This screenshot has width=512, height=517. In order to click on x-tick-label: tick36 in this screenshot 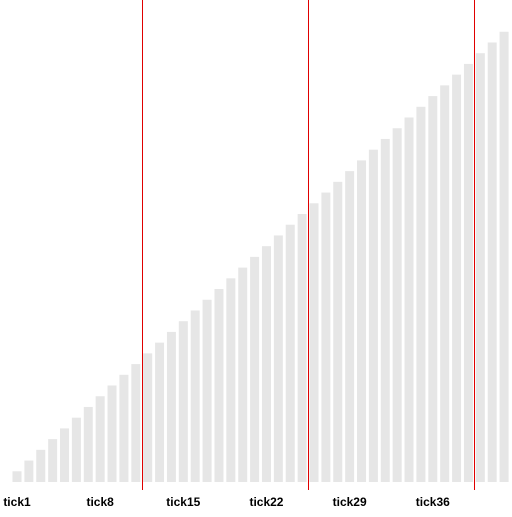, I will do `click(433, 502)`.